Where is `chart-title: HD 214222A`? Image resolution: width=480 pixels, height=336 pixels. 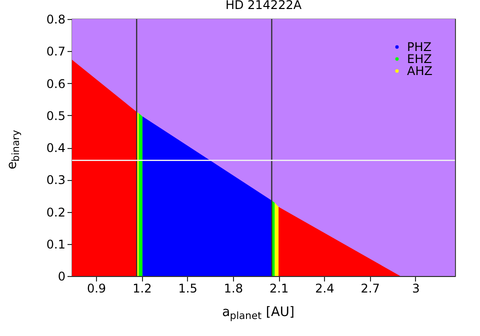
chart-title: HD 214222A is located at coordinates (263, 6).